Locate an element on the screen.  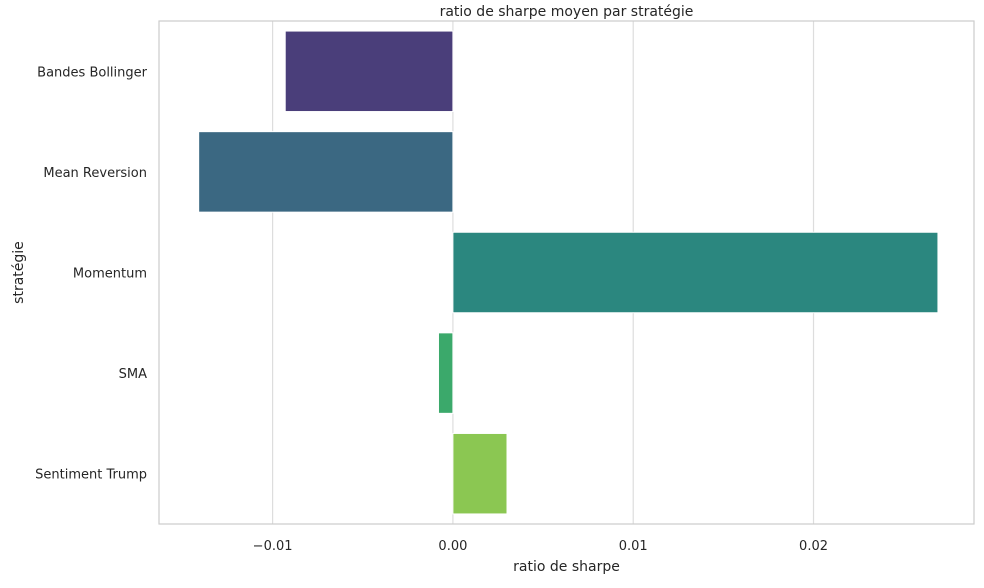
x-tick-label: −0.01 is located at coordinates (273, 546).